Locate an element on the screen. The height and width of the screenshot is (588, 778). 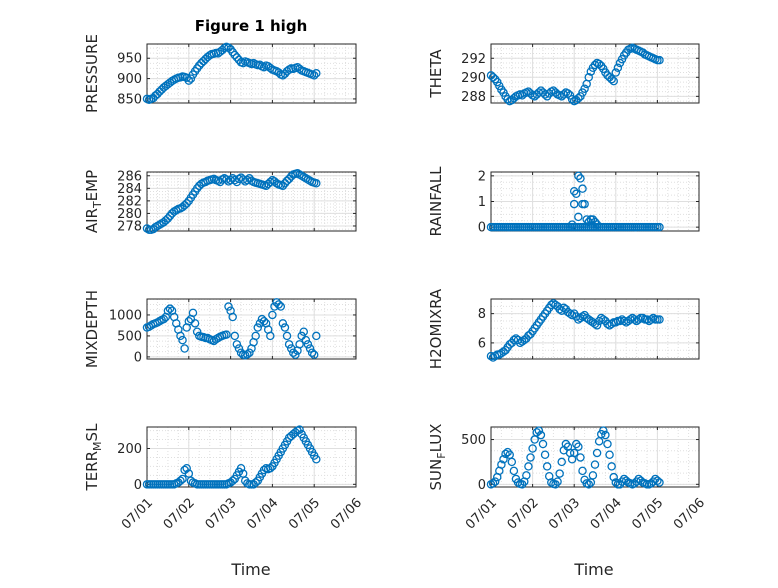
plot-area is located at coordinates (595, 73).